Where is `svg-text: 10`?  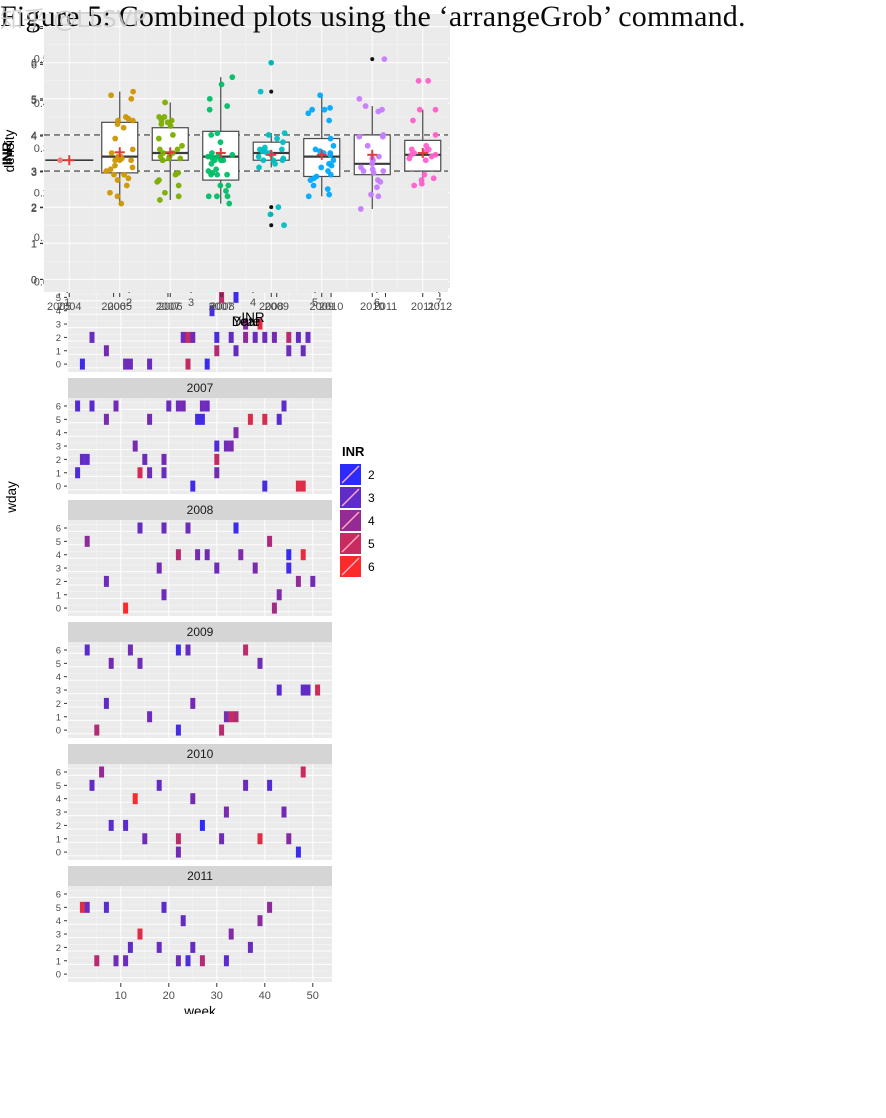 svg-text: 10 is located at coordinates (121, 996).